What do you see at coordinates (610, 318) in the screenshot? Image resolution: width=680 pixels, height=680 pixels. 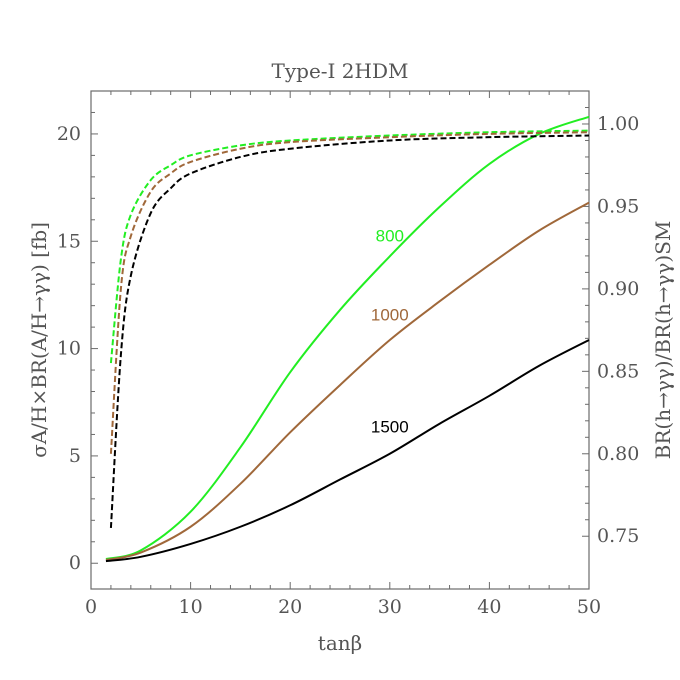 I see `y-axis-right: 0.75 0.80 0.85 0.90 0.95 1.00` at bounding box center [610, 318].